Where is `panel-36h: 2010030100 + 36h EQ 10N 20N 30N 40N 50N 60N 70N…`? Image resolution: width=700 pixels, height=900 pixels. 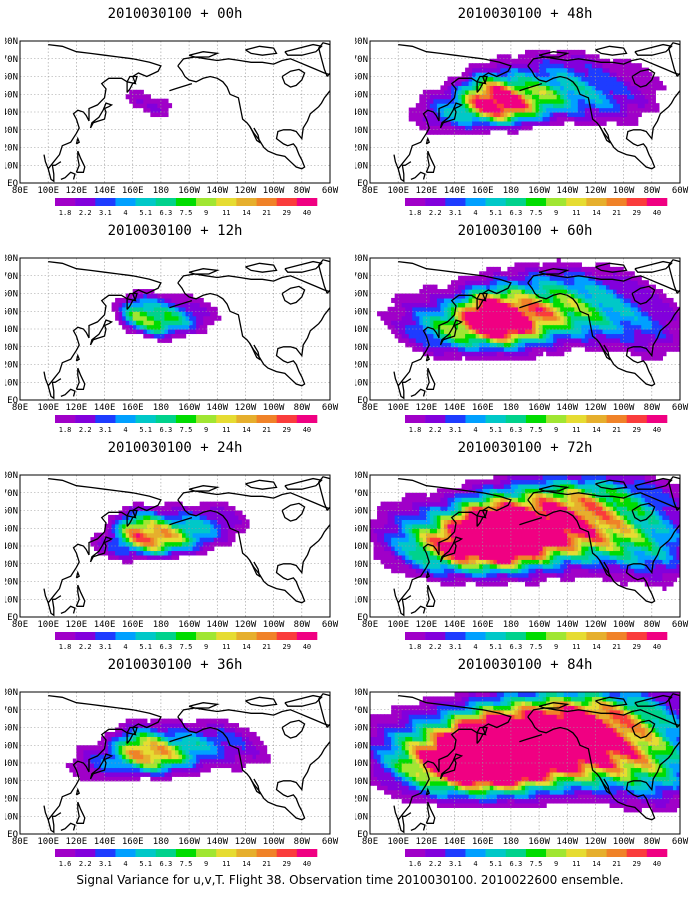
panel-36h: 2010030100 + 36h EQ 10N 20N 30N 40N 50N 60N 70N… is located at coordinates (175, 763).